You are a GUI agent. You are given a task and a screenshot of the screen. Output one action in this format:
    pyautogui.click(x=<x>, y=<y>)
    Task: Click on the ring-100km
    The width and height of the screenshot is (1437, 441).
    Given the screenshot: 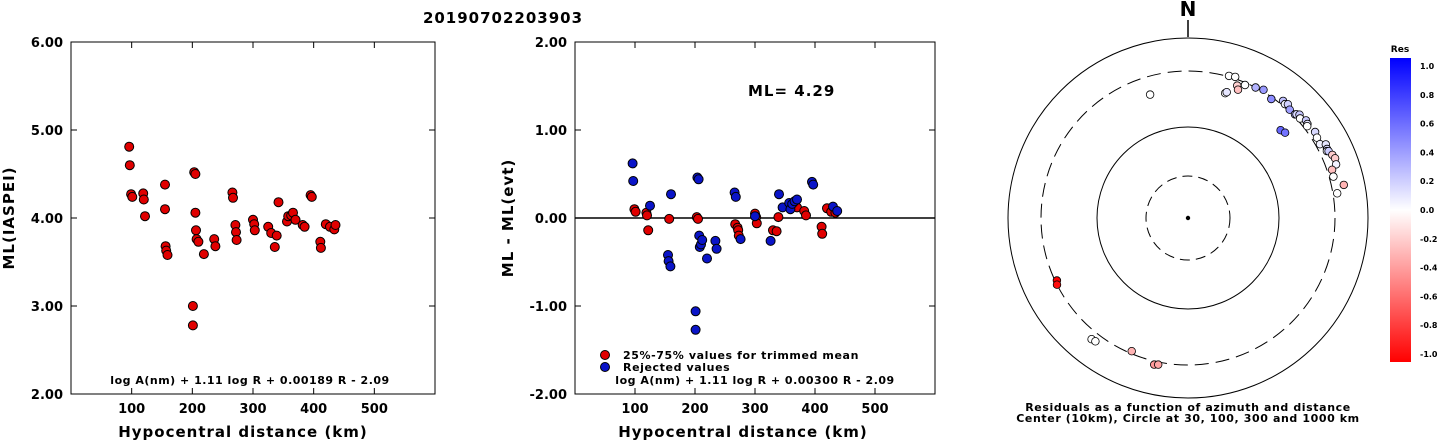 What is the action you would take?
    pyautogui.click(x=1188, y=218)
    